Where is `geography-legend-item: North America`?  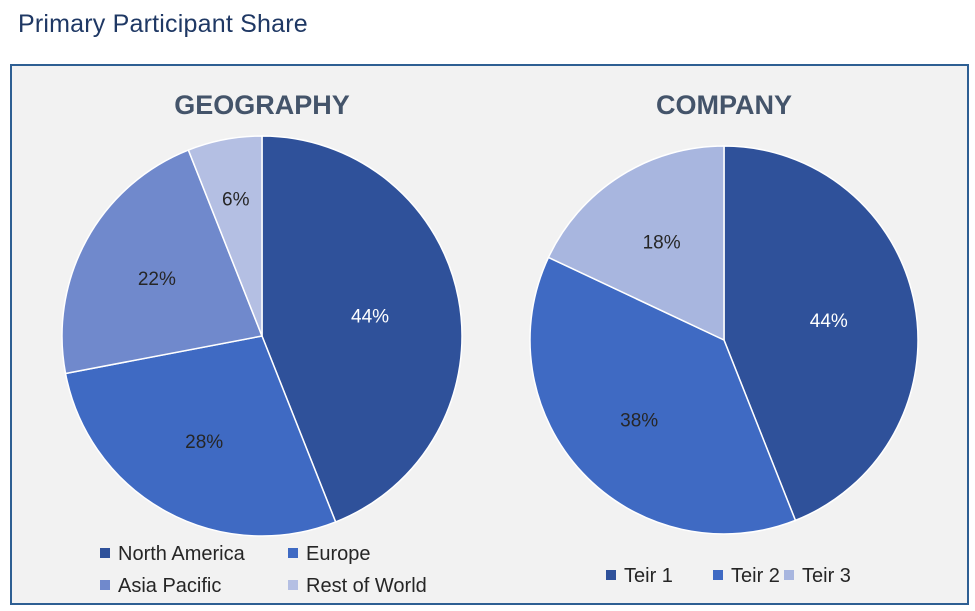 geography-legend-item: North America is located at coordinates (172, 554).